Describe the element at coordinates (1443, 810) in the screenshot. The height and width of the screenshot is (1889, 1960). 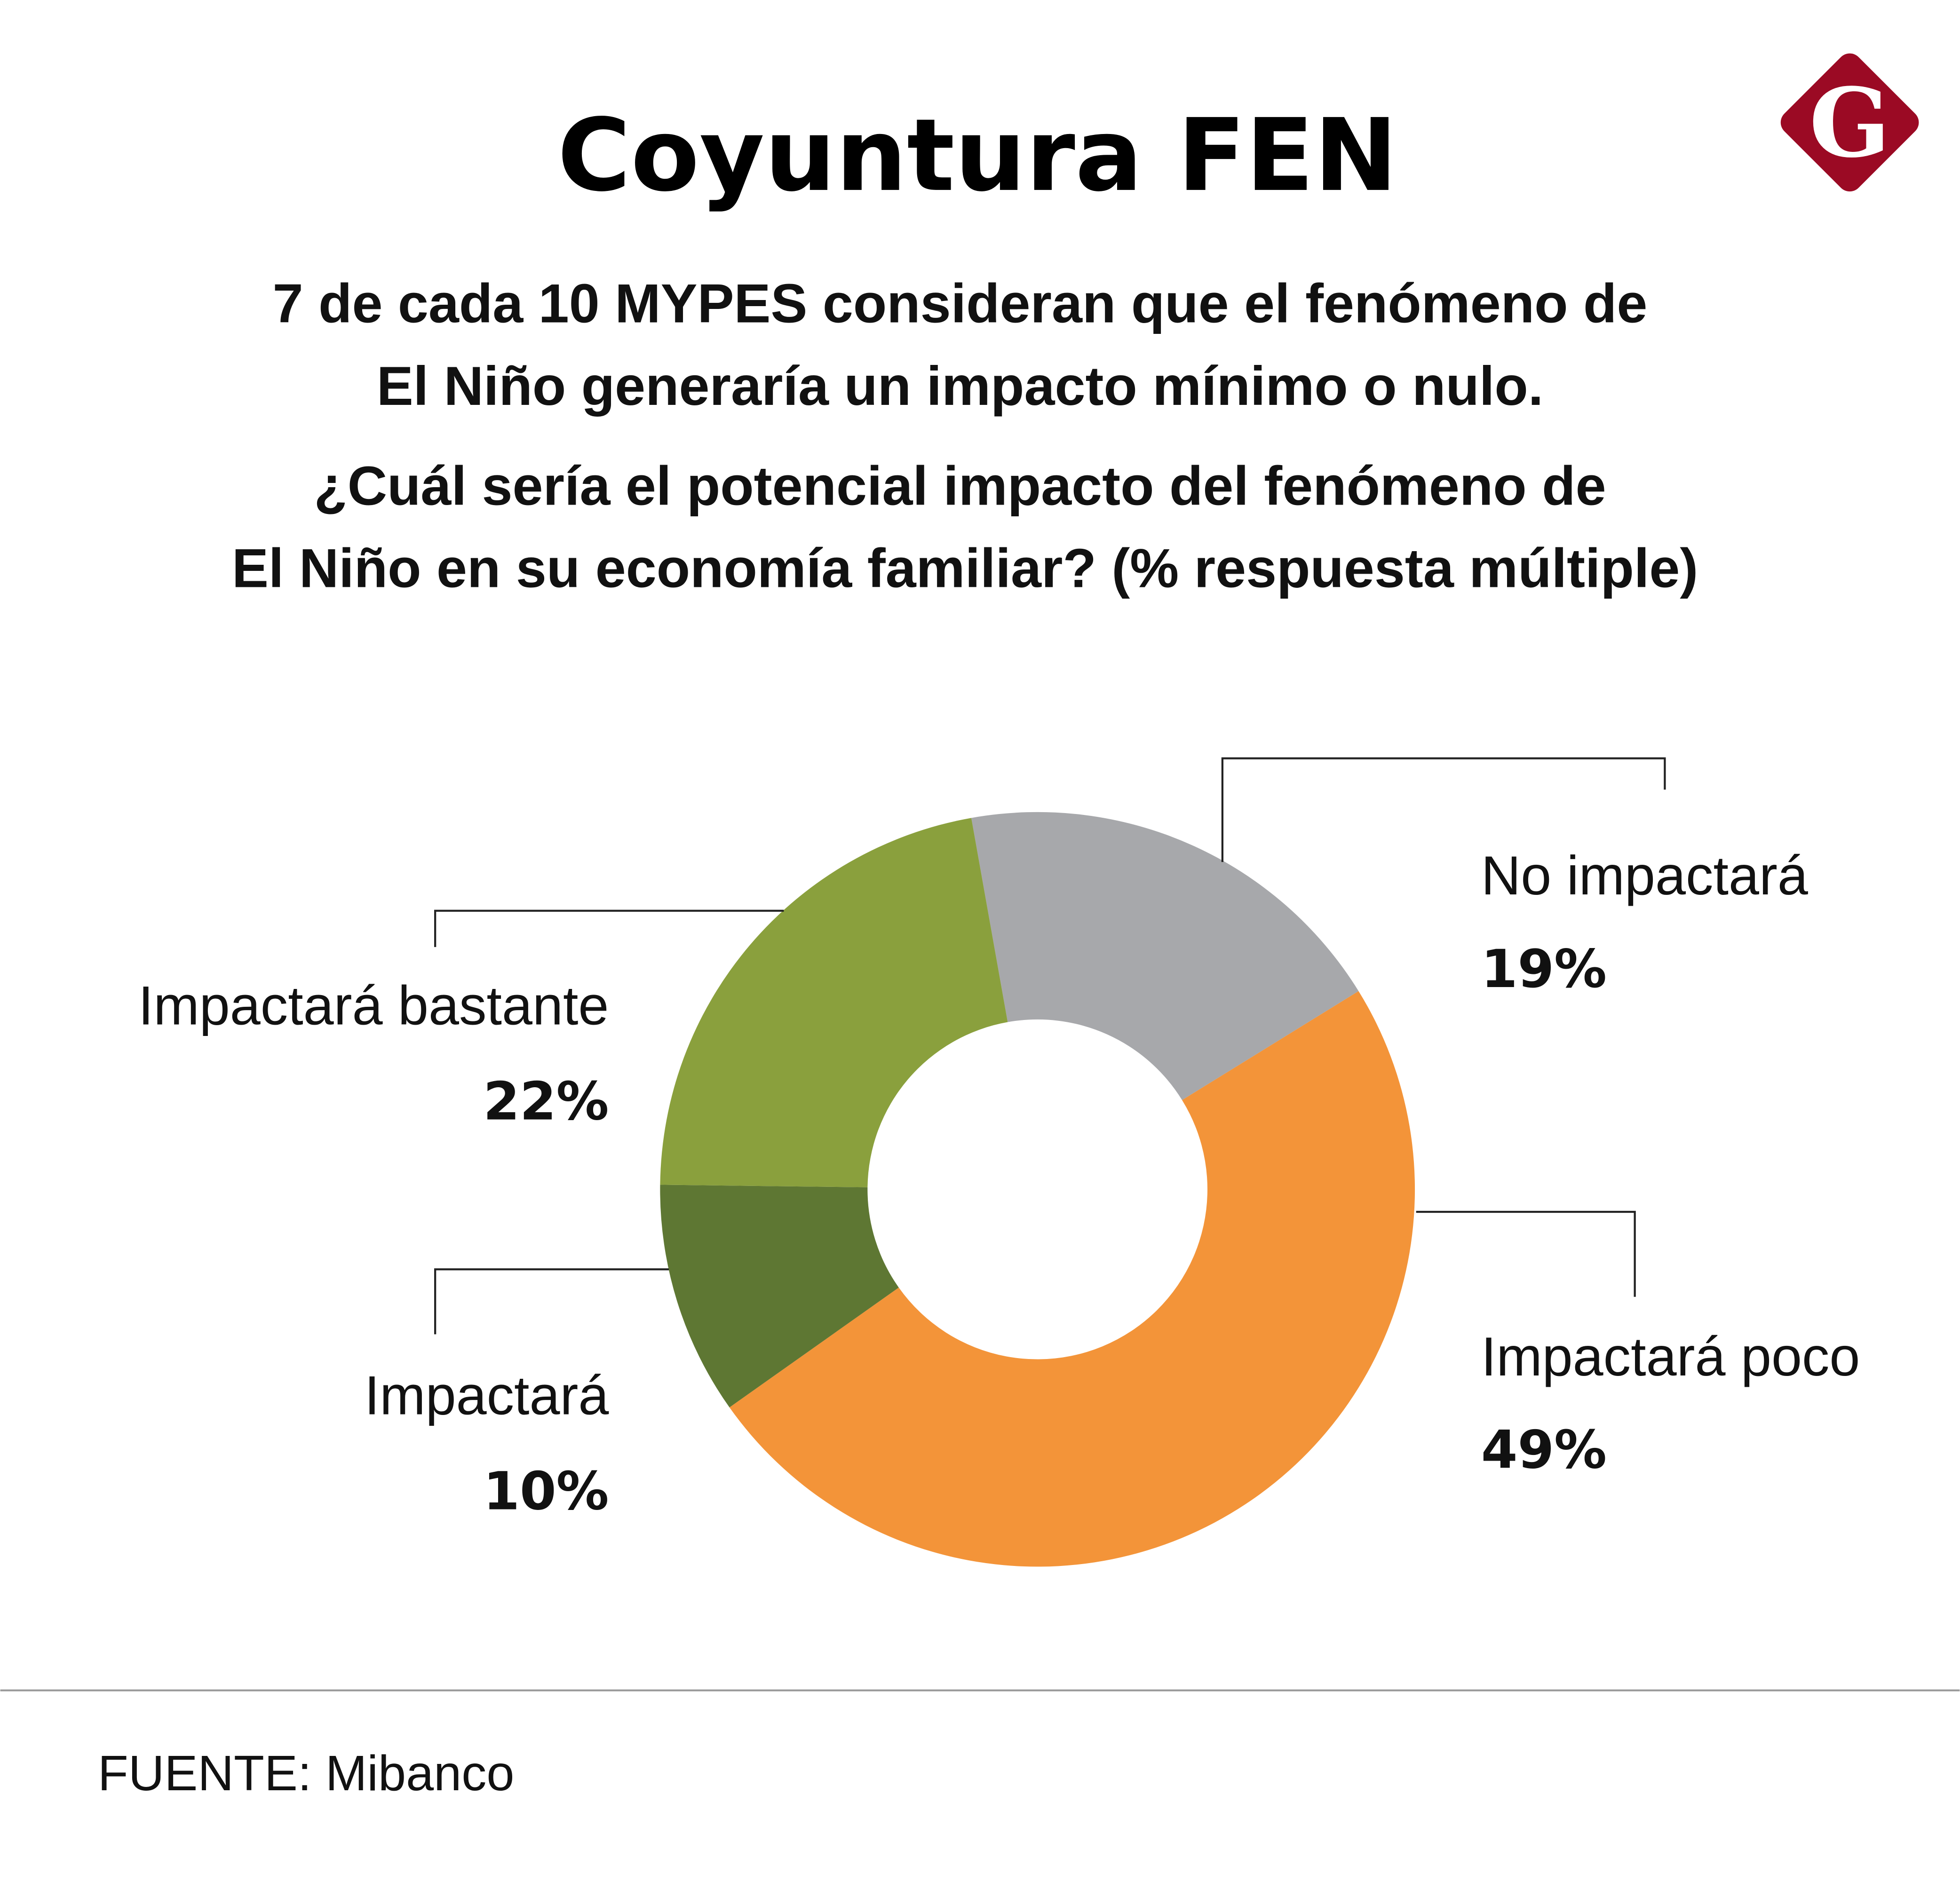
I see `leader-line-no-impactara` at that location.